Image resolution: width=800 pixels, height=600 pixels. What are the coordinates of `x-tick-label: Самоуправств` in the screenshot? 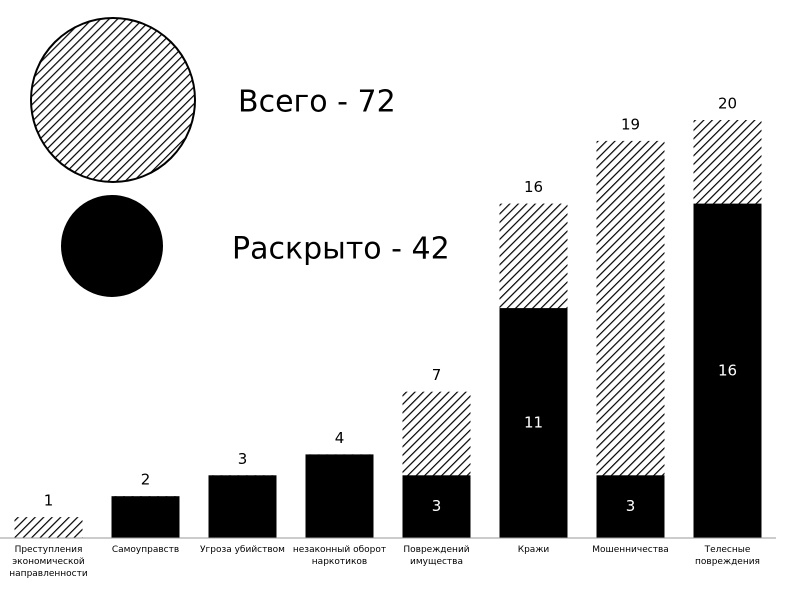 It's located at (145, 550).